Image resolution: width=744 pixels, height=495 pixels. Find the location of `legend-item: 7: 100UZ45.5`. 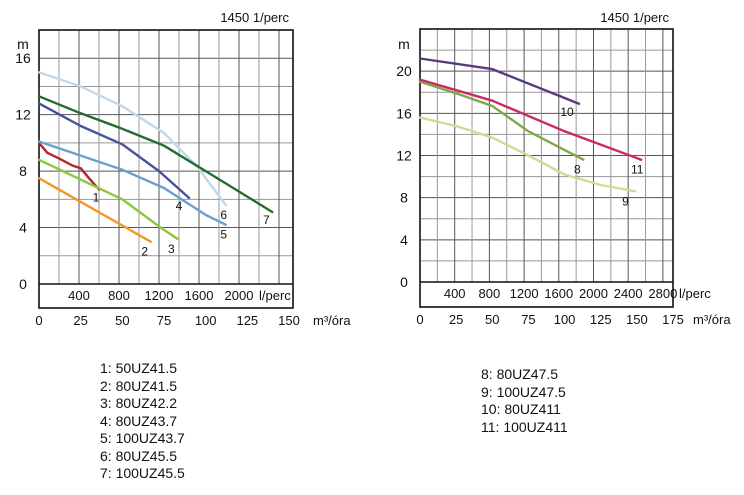

legend-item: 7: 100UZ45.5 is located at coordinates (142, 473).